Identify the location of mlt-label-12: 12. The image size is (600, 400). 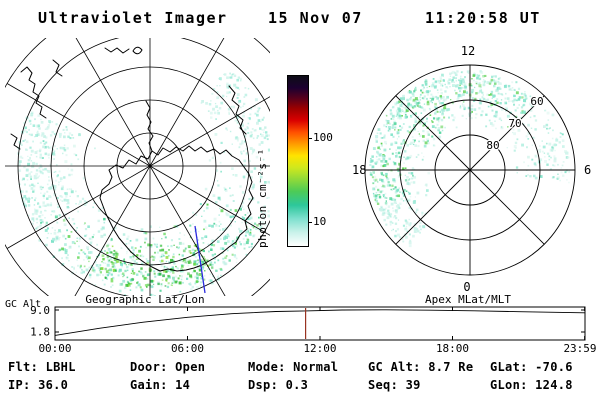
(468, 51).